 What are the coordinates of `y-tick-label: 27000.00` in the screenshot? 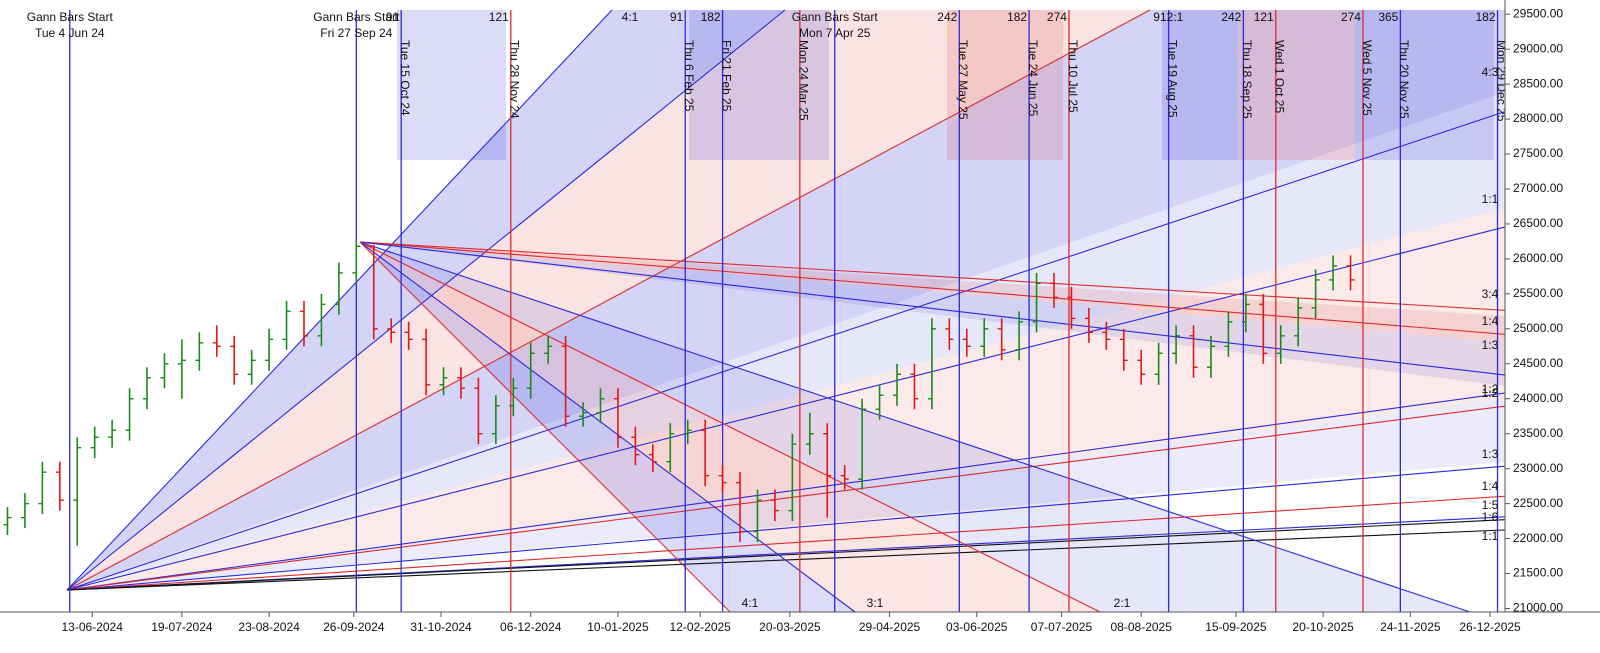 It's located at (1538, 188).